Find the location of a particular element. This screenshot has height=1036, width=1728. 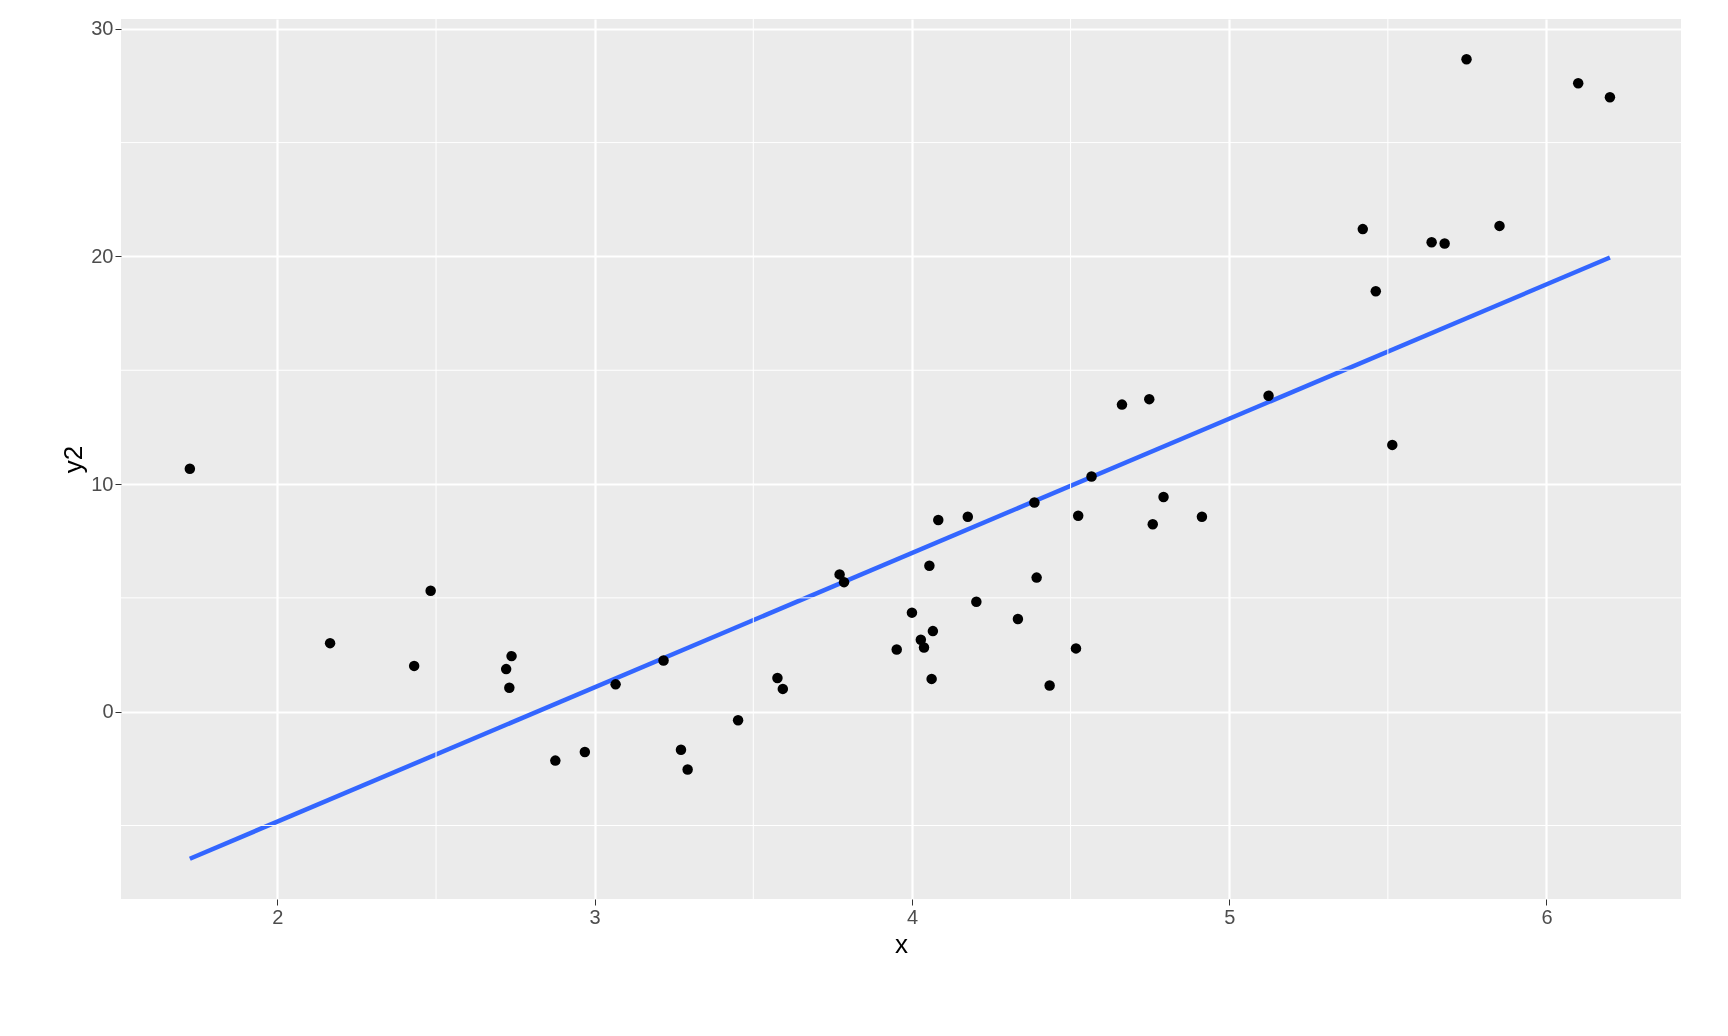

y-tick-label: 10 is located at coordinates (102, 483).